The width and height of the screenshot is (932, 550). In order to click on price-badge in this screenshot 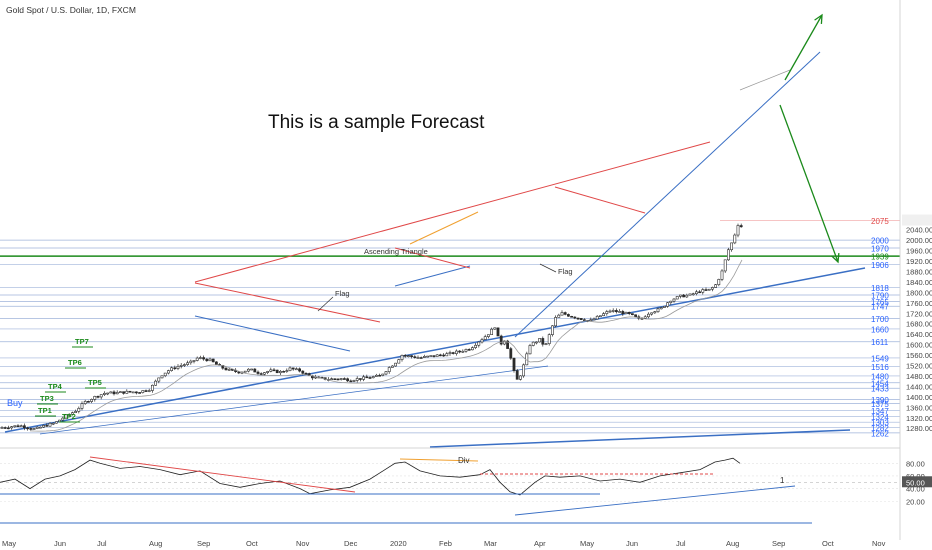, I will do `click(917, 220)`.